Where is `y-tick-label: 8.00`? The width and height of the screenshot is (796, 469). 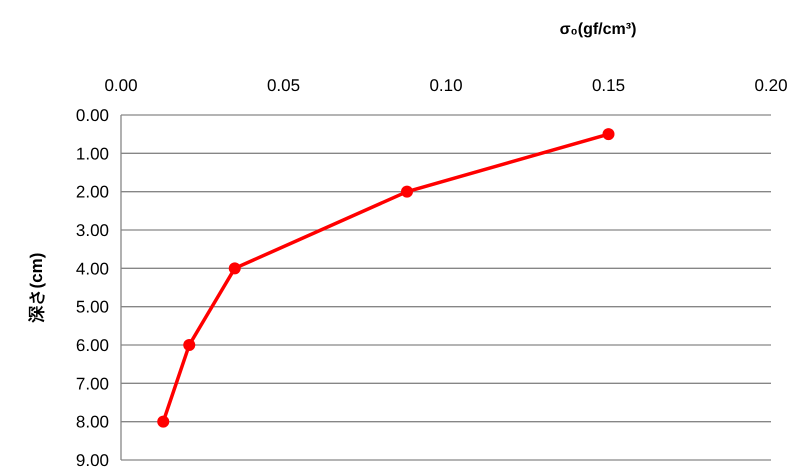 y-tick-label: 8.00 is located at coordinates (92, 422).